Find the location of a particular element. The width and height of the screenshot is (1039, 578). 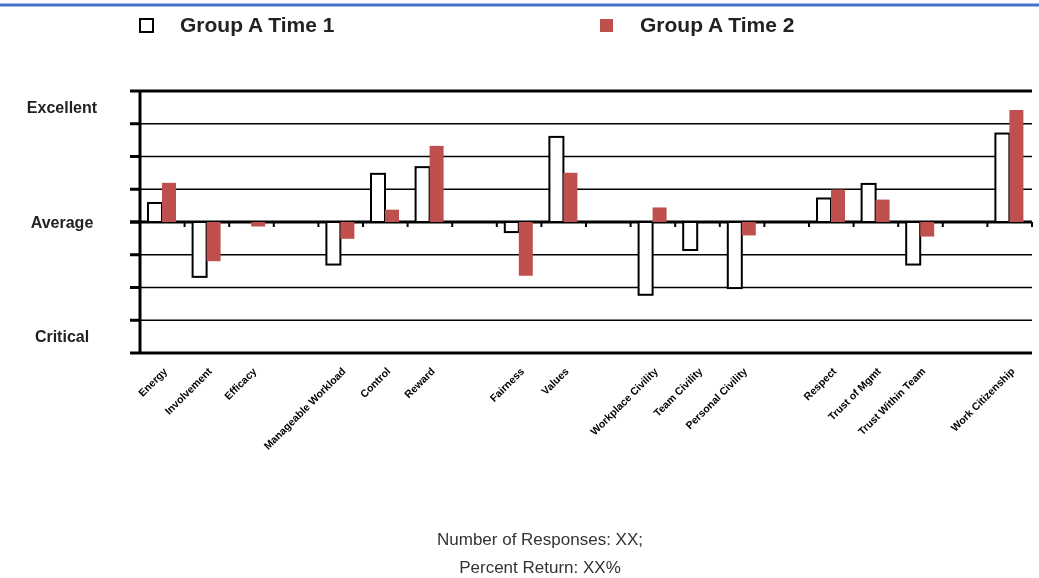

legend-label: Group A Time 2 is located at coordinates (717, 24).